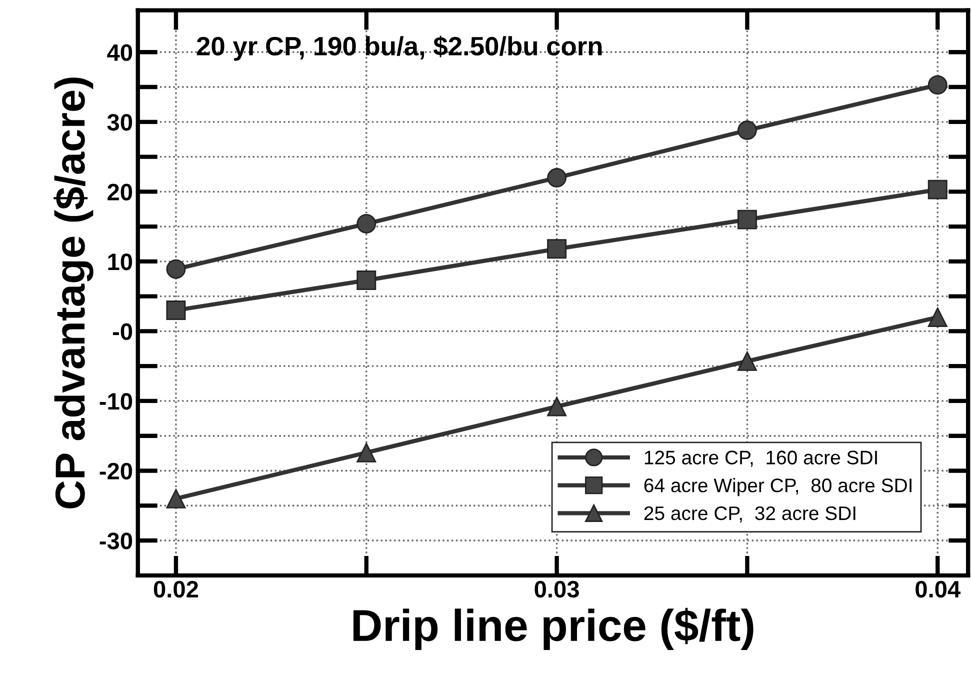 This screenshot has height=685, width=971. Describe the element at coordinates (750, 514) in the screenshot. I see `legend-label: 25 acre CP, 32 acre SDI` at that location.